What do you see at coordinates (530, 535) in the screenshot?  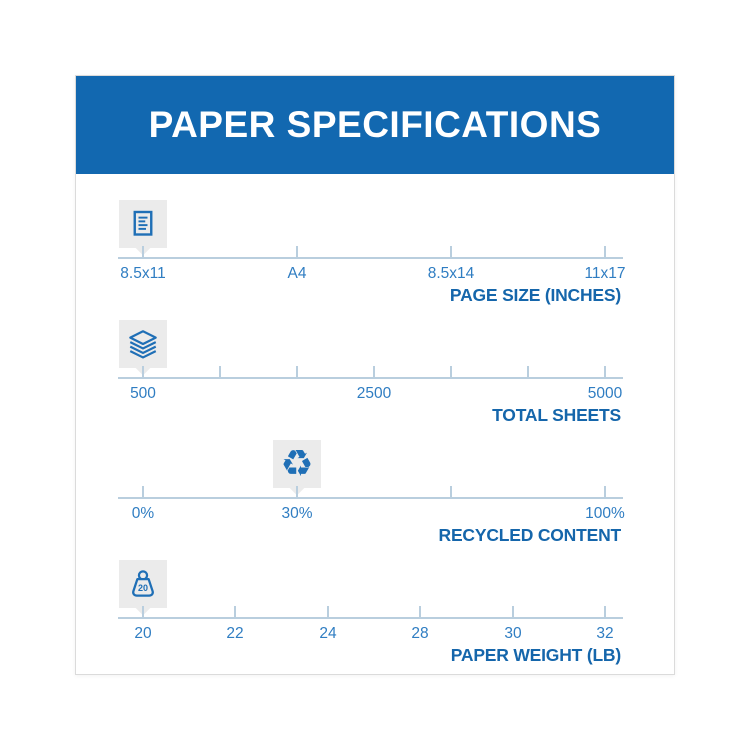 I see `scale-title: RECYCLED CONTENT` at bounding box center [530, 535].